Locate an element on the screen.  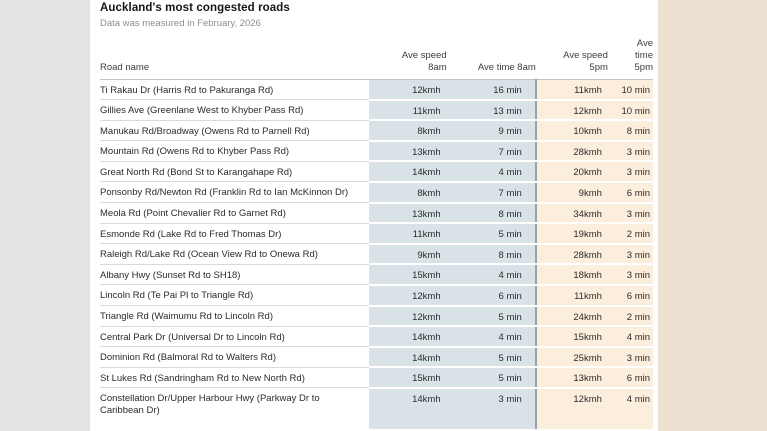
ave-time-8am-cell: 9 min is located at coordinates (491, 131).